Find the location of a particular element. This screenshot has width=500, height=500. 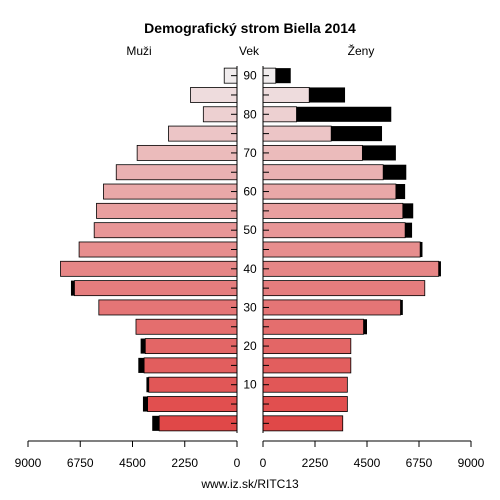

age-tick-label: 60 is located at coordinates (250, 192).